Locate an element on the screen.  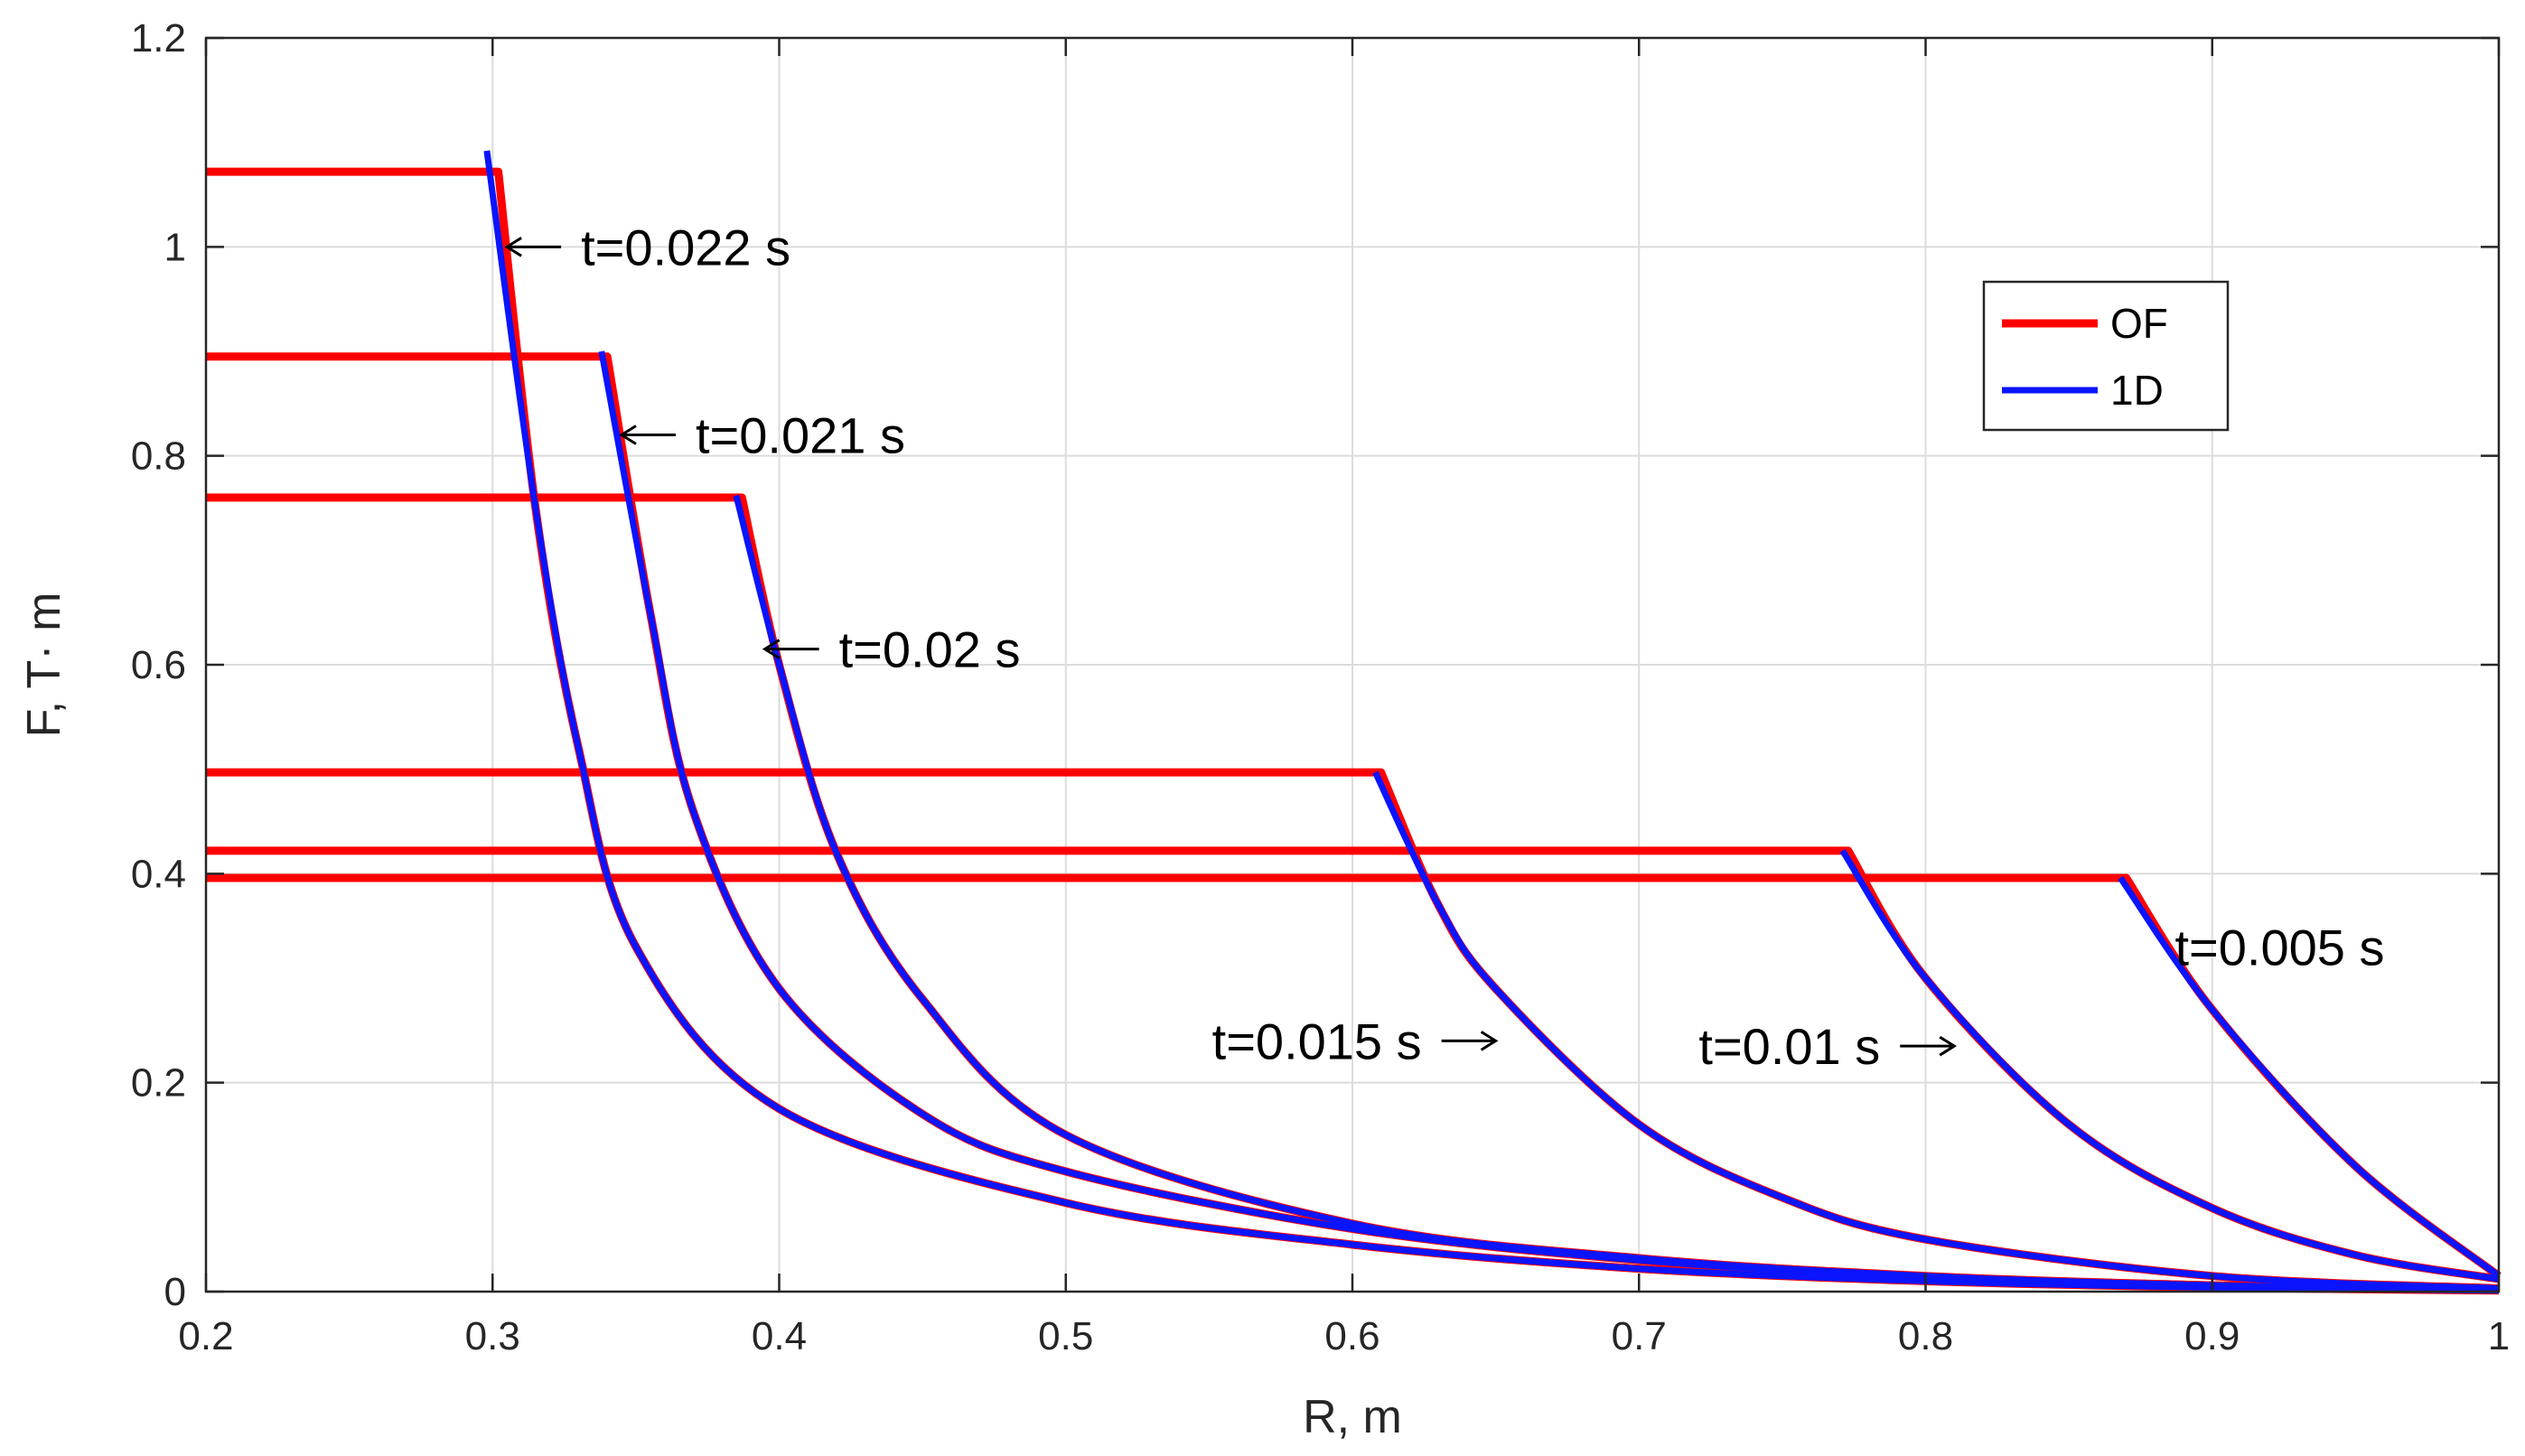
annotation-label: t=0.02 s is located at coordinates (930, 649).